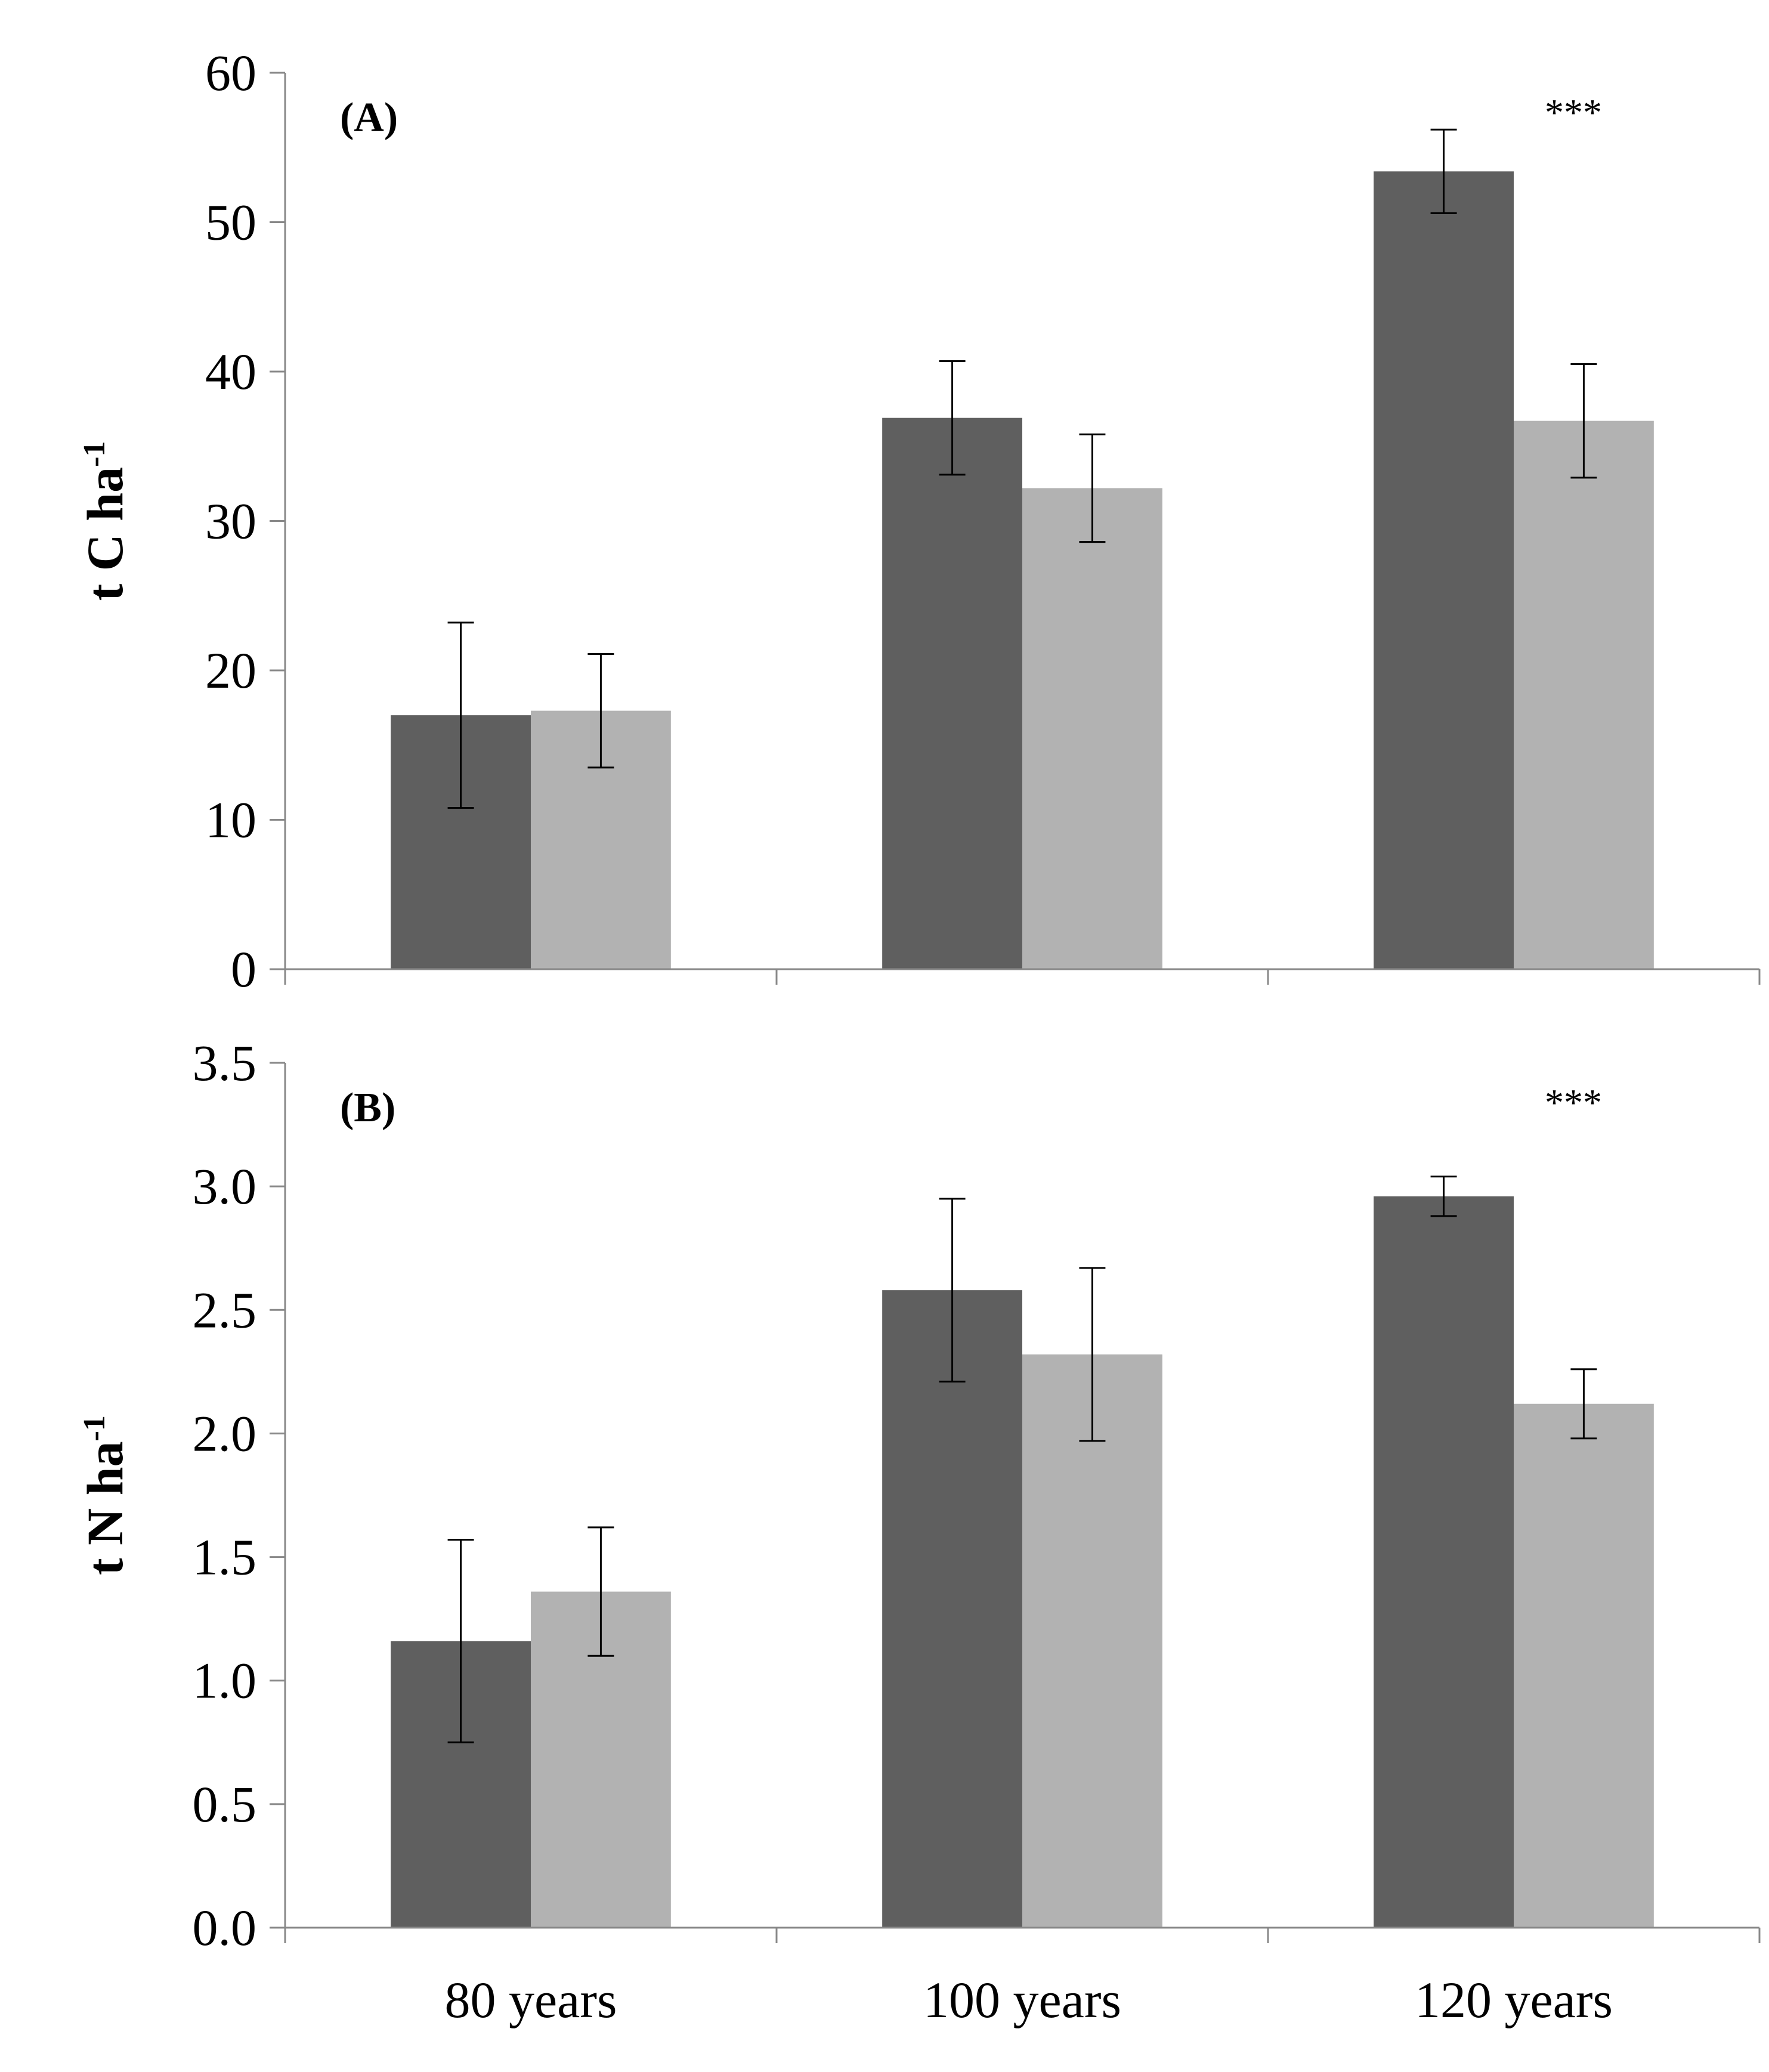 This screenshot has height=2072, width=1769. I want to click on panel-b-y-axis-label: t N ha-1, so click(105, 1495).